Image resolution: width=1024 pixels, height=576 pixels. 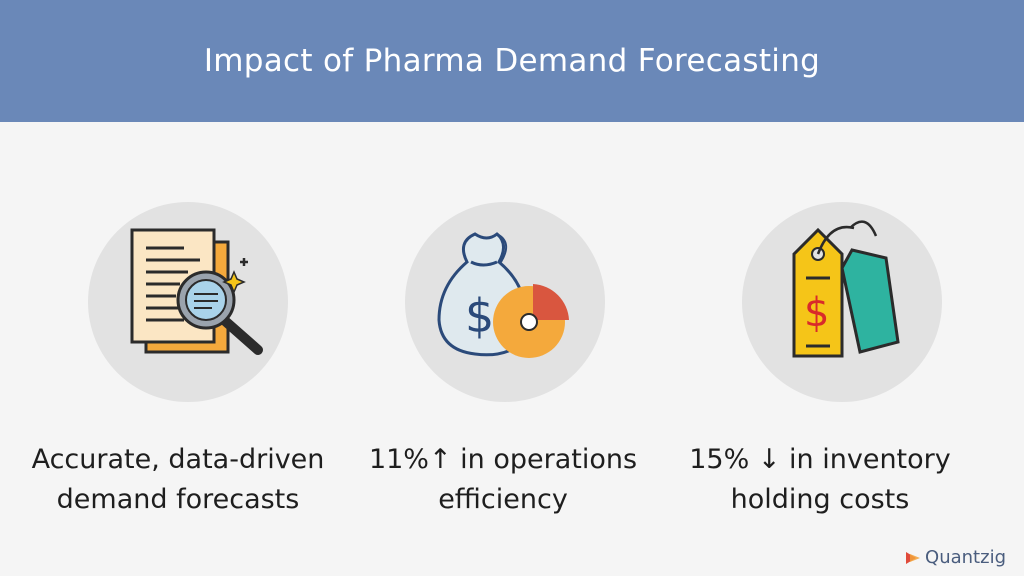 I want to click on price-tag-dollar-icon: $, so click(x=846, y=289).